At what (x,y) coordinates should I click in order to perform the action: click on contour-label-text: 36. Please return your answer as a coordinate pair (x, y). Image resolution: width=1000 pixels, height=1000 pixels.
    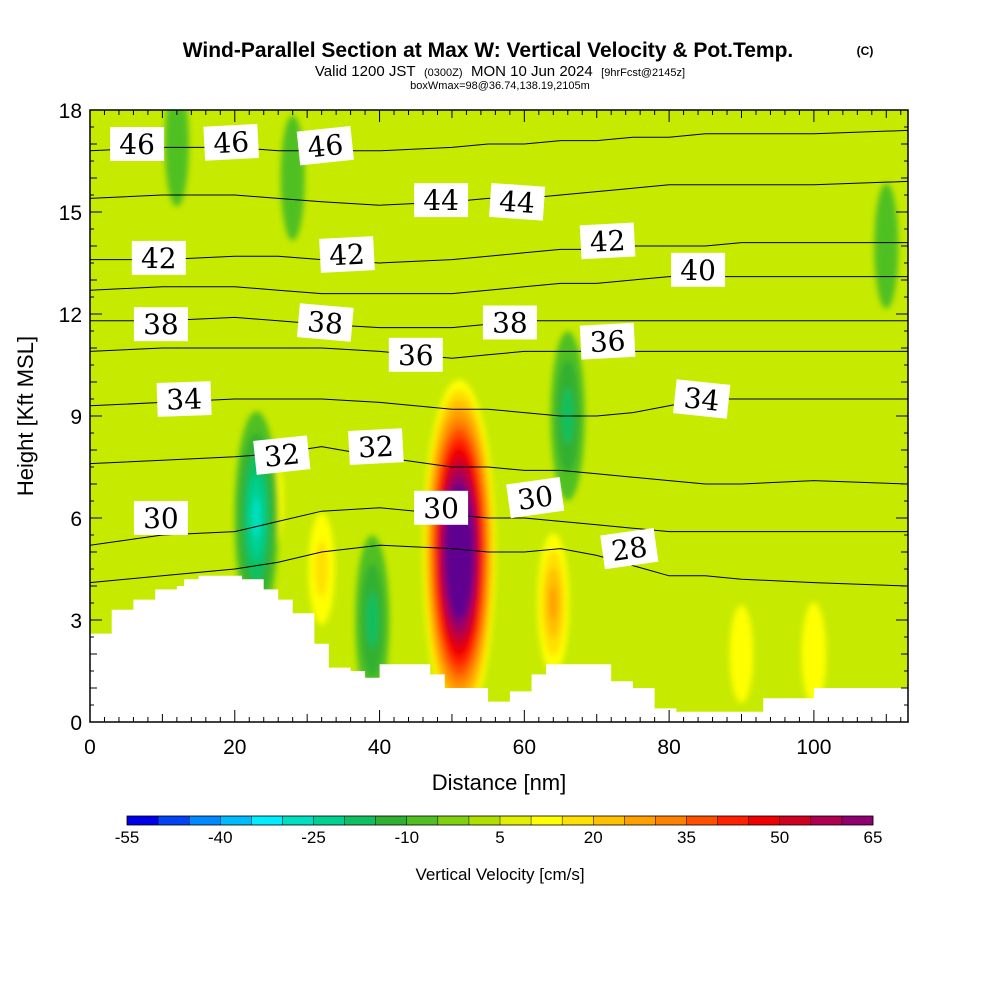
    Looking at the image, I should click on (607, 341).